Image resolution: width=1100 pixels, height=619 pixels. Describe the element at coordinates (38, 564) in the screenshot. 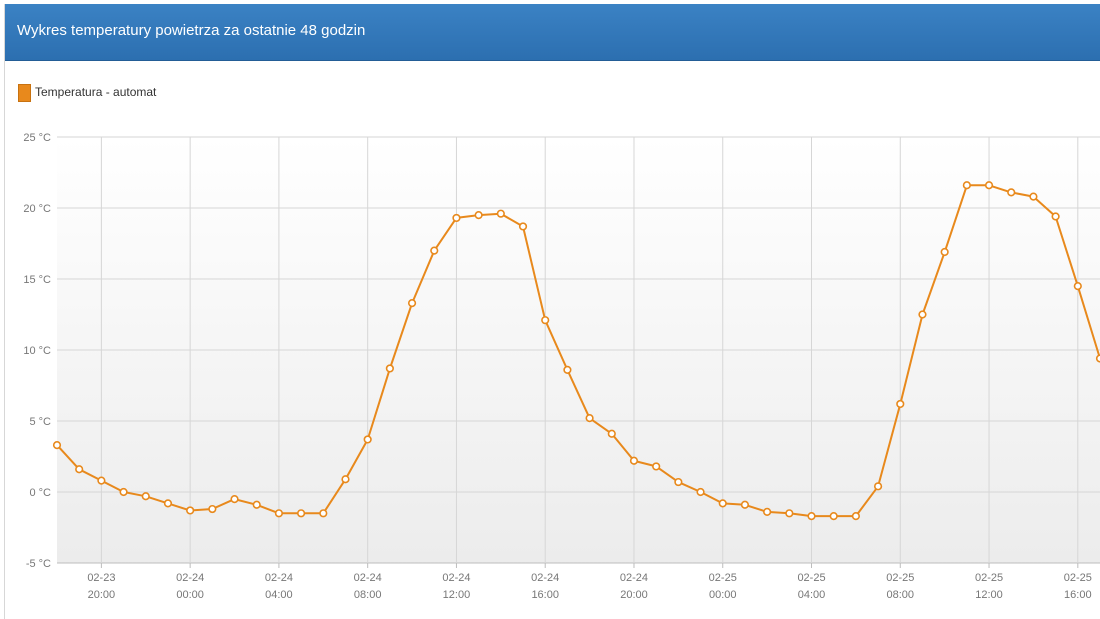

I see `y-tick-label: -5 °C` at that location.